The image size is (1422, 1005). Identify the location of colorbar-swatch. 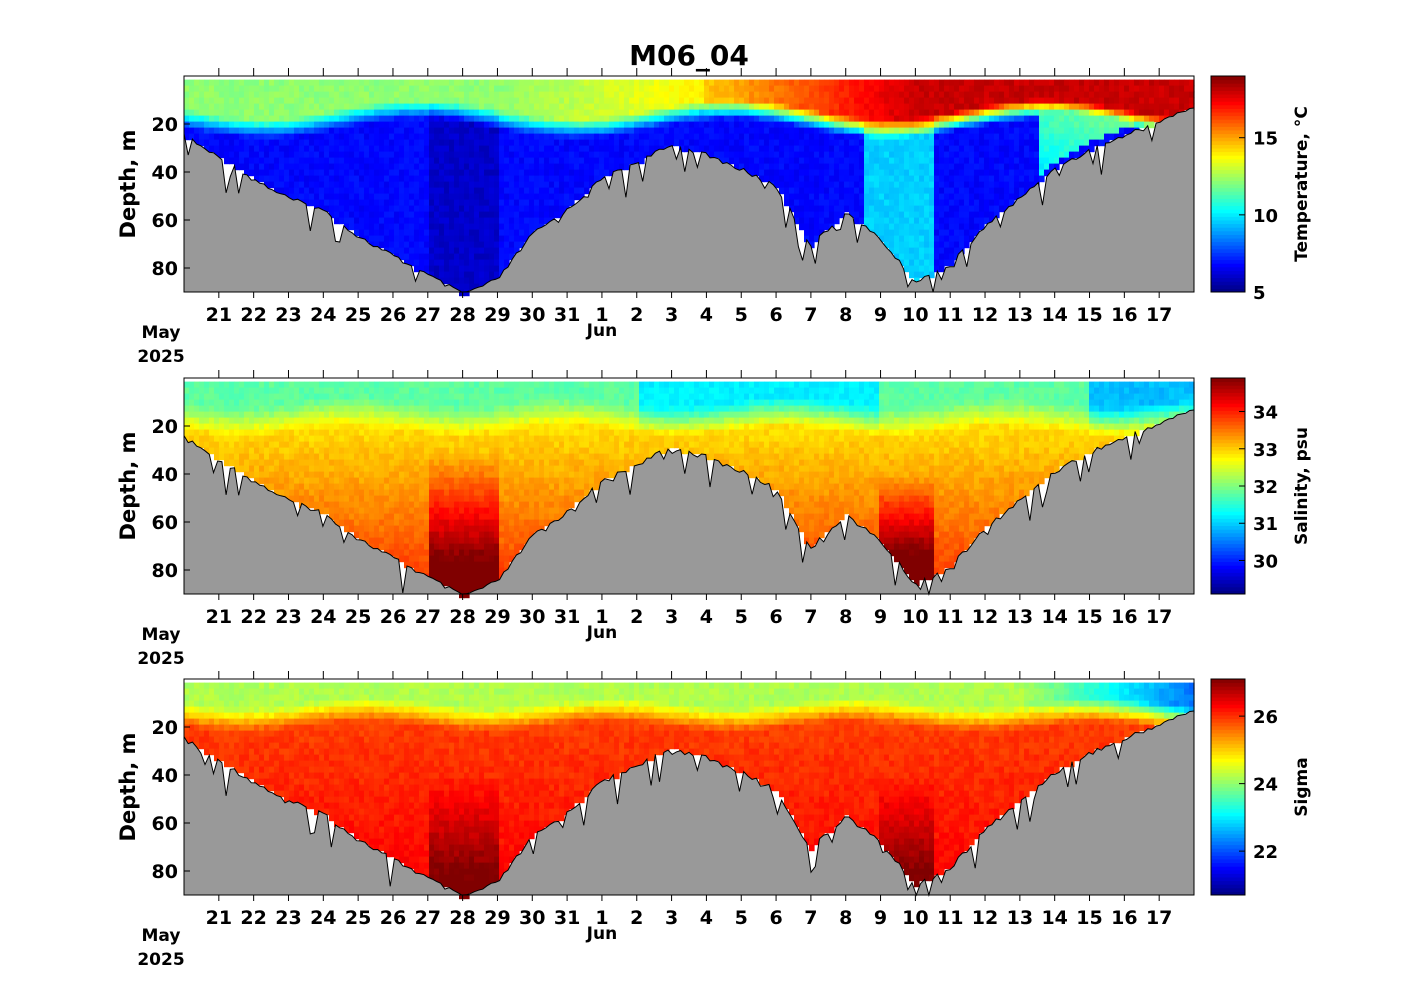
(1228, 124).